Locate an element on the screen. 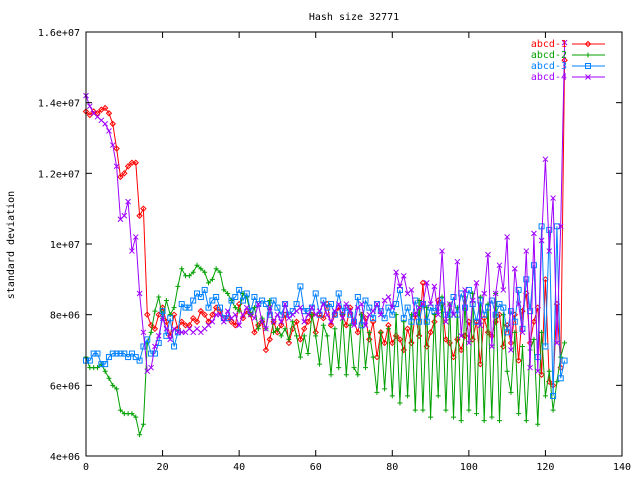 This screenshot has height=480, width=640. legend-entry-abcd-3: abcd-3 is located at coordinates (568, 66).